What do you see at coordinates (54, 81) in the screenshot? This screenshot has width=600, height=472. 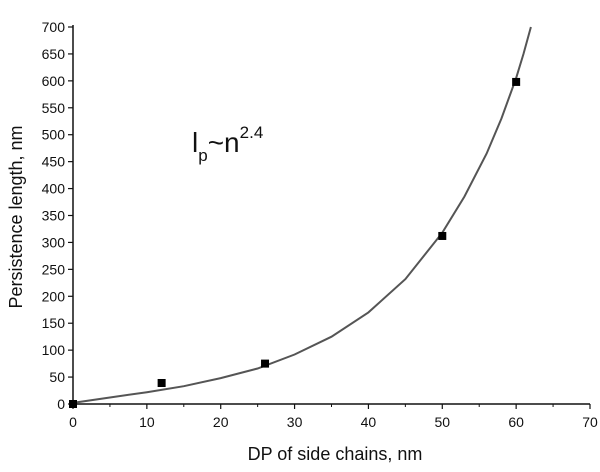 I see `y-tick-label: 600` at bounding box center [54, 81].